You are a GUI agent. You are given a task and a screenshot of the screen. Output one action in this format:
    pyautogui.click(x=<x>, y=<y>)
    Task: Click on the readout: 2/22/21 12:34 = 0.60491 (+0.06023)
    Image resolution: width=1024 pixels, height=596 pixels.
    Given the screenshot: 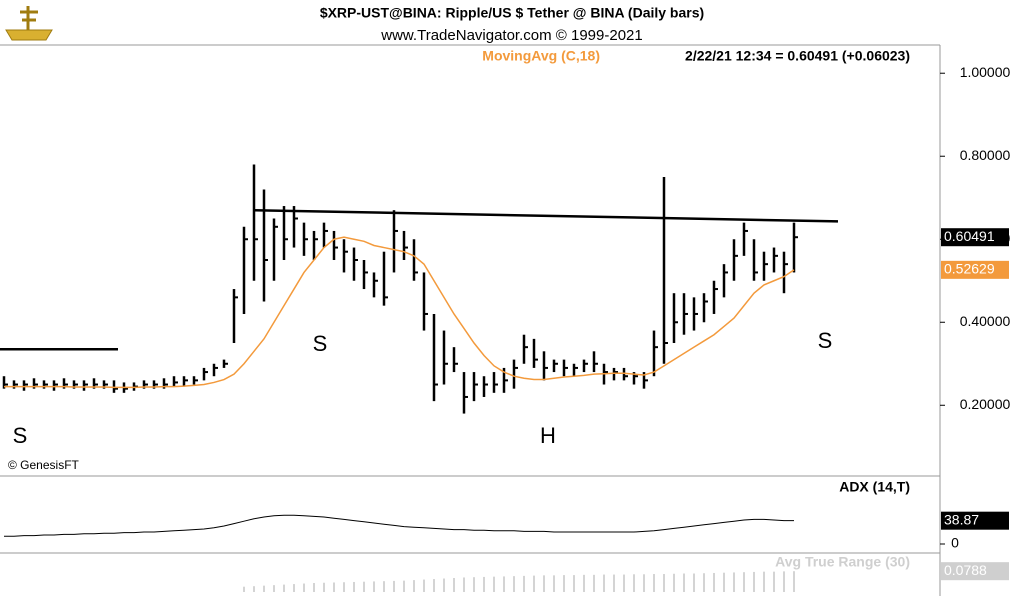 What is the action you would take?
    pyautogui.click(x=797, y=56)
    